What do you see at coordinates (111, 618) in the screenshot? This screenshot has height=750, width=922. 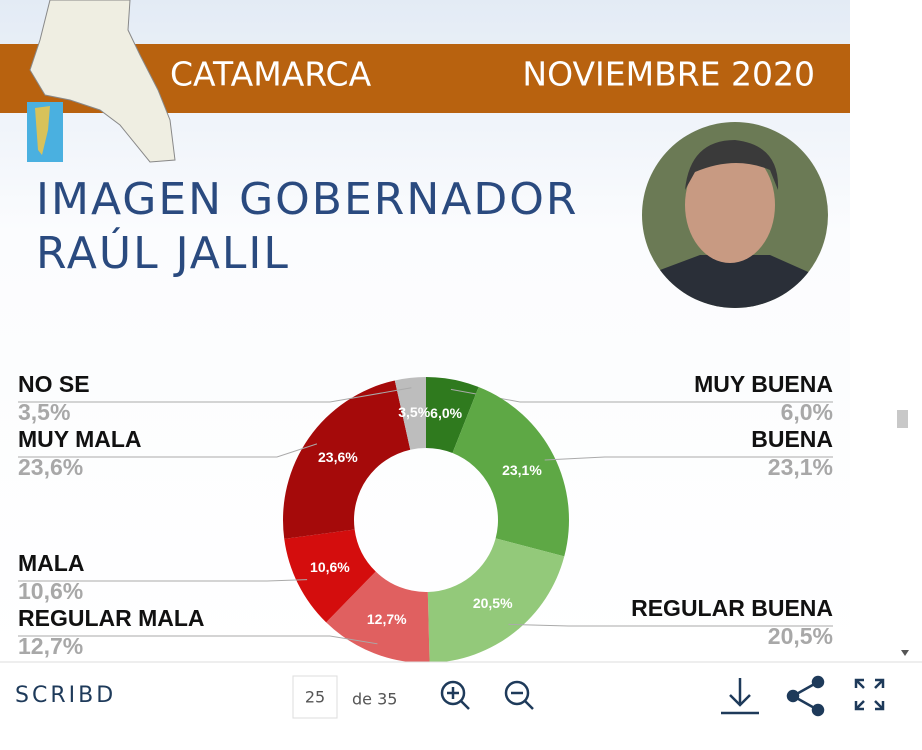 I see `legend-label: REGULAR MALA` at bounding box center [111, 618].